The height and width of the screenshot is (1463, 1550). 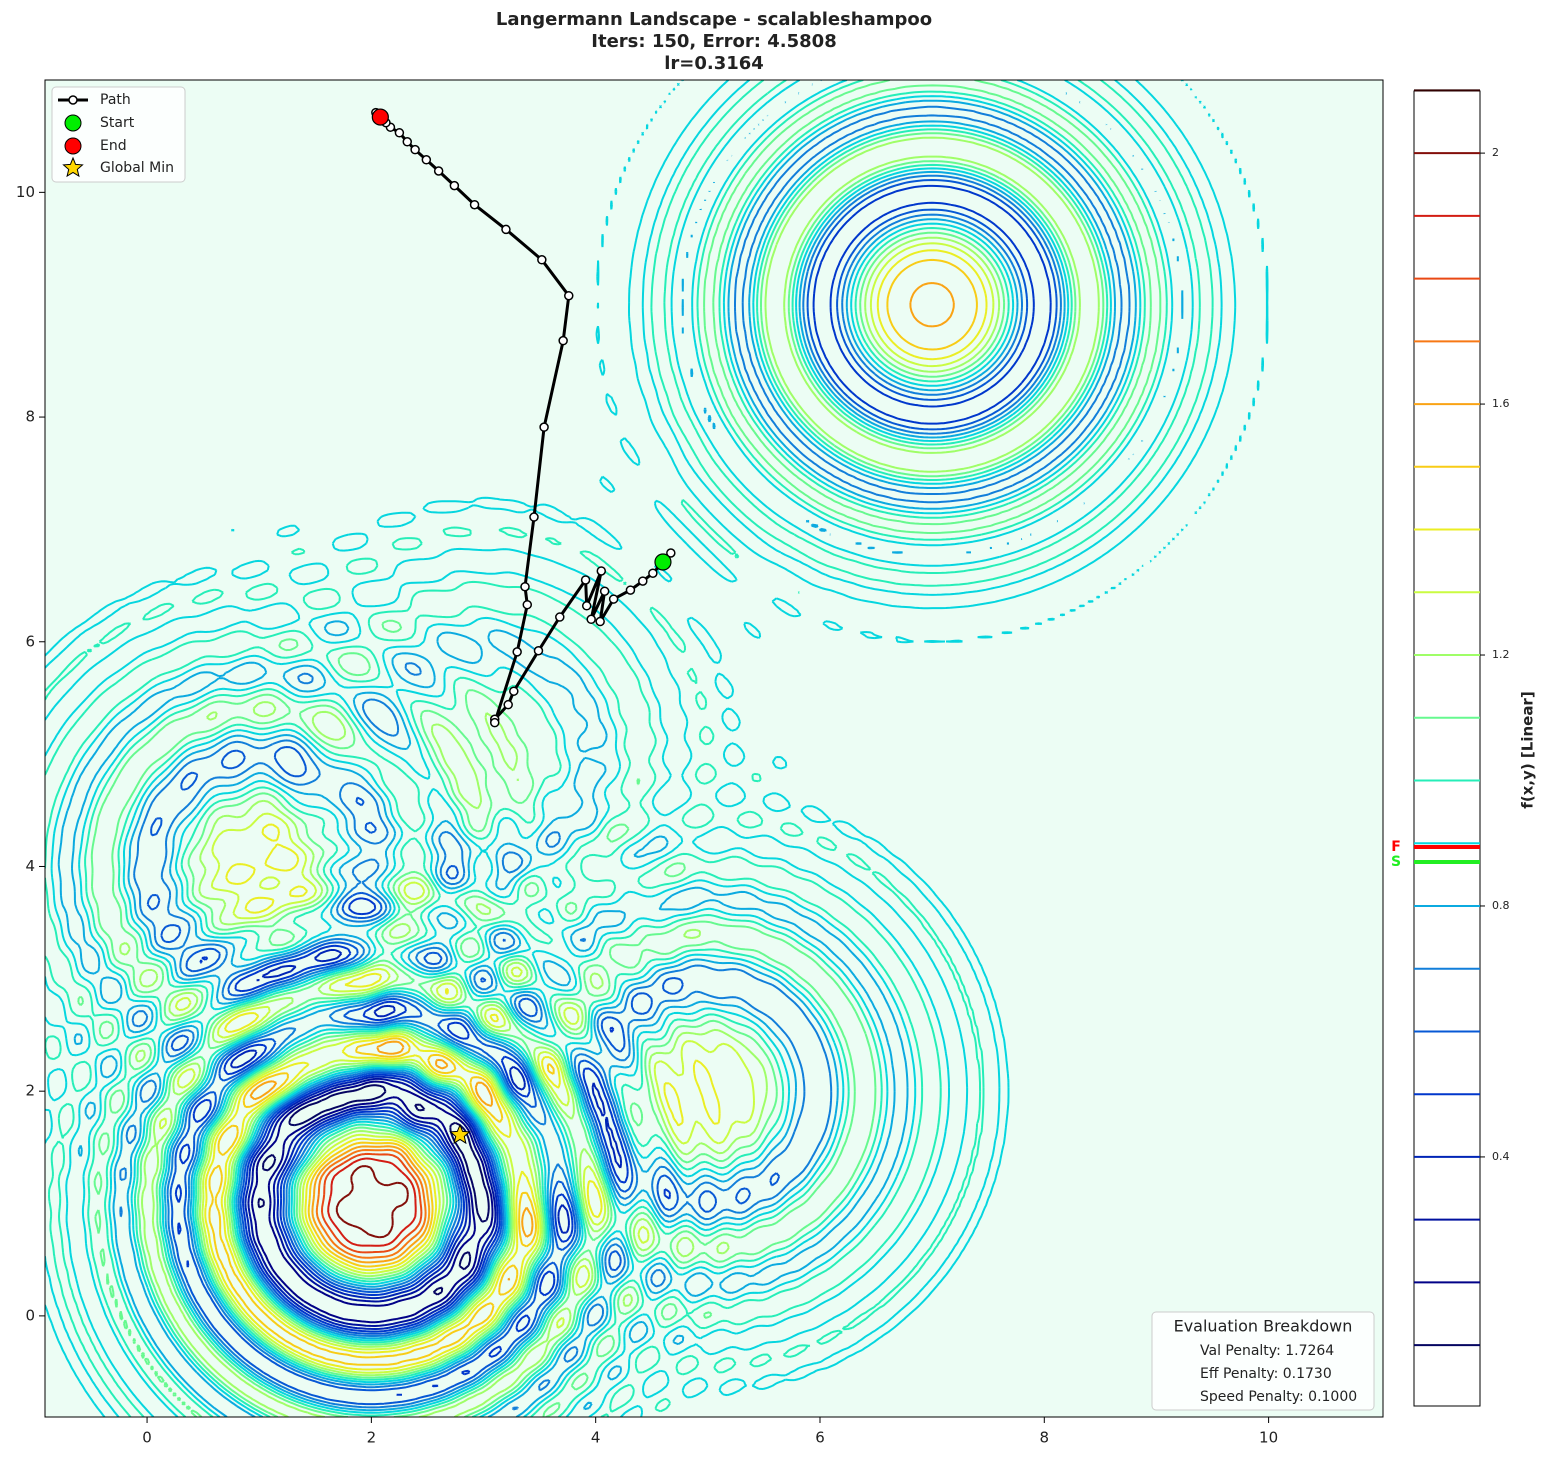 I want to click on annotation-line: Val Penalty: 1.7264, so click(x=1267, y=1351).